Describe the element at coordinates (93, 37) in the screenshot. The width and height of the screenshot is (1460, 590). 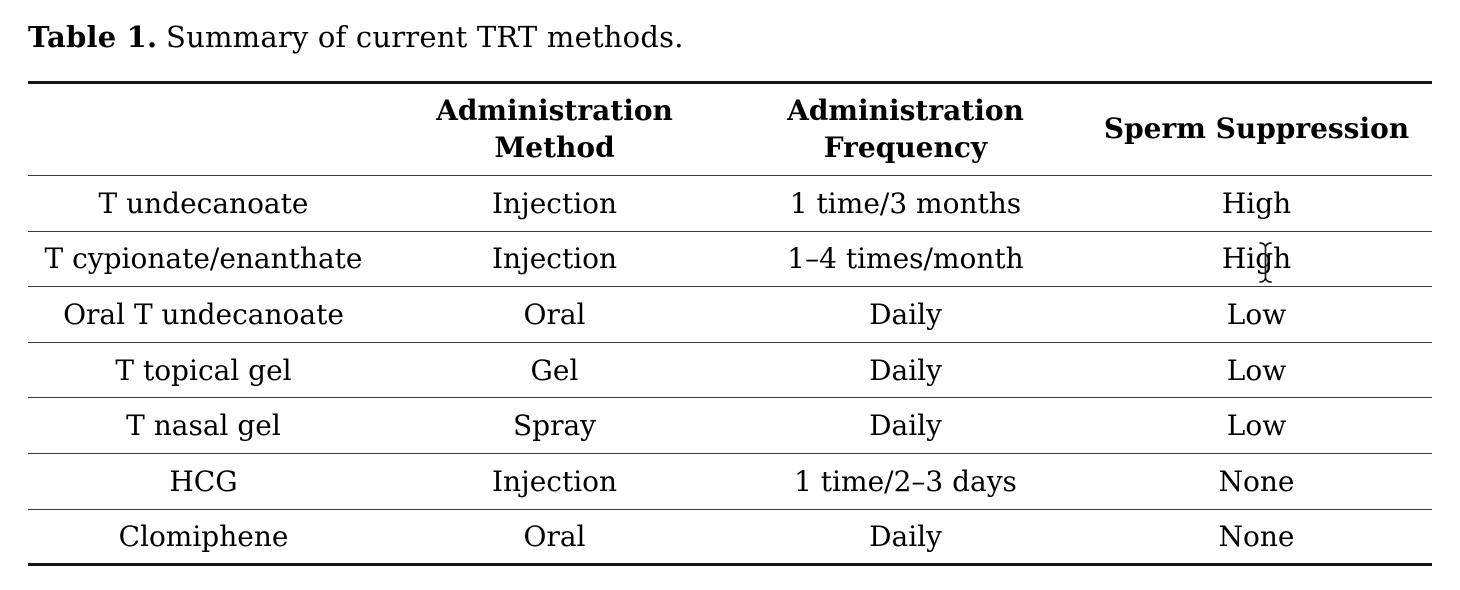
I see `table-caption-label: Table 1.` at that location.